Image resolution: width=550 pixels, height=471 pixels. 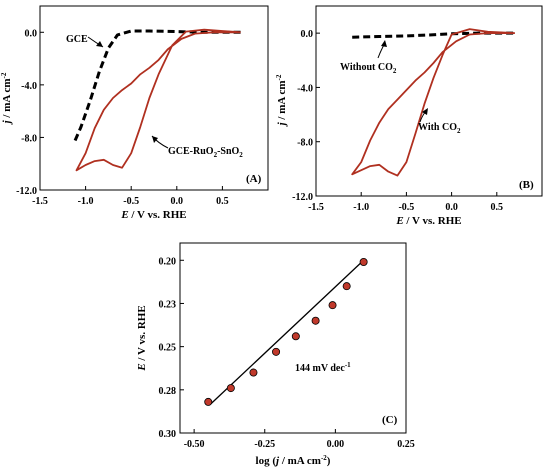 What do you see at coordinates (205, 152) in the screenshot?
I see `panel-a-modified-label: GCE-RuO2-SnO2` at bounding box center [205, 152].